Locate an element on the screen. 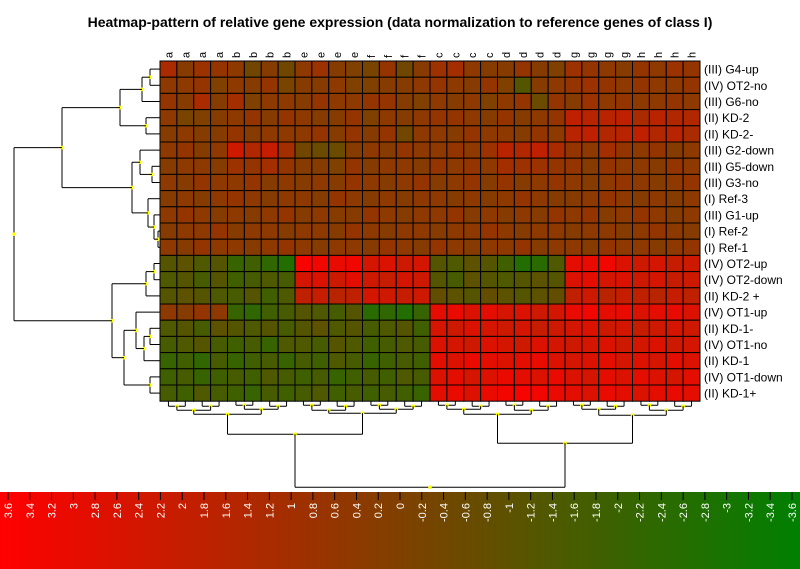 The height and width of the screenshot is (569, 800). colorbar-tick-label: -0.8 is located at coordinates (488, 512).